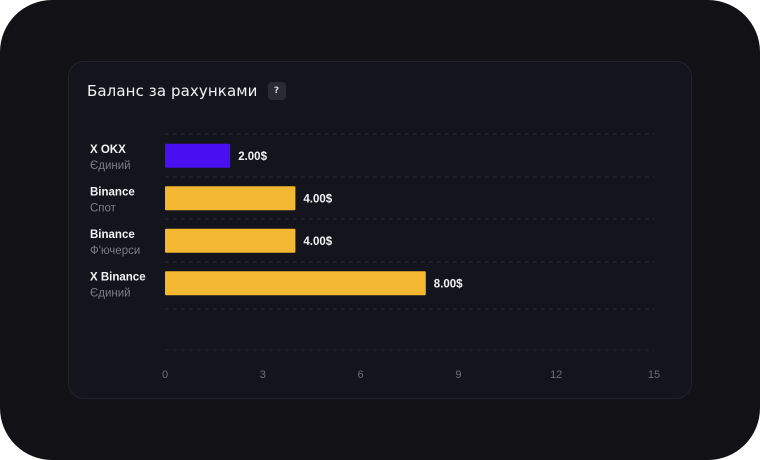 This screenshot has height=460, width=760. What do you see at coordinates (263, 375) in the screenshot?
I see `x-tick-label: 3` at bounding box center [263, 375].